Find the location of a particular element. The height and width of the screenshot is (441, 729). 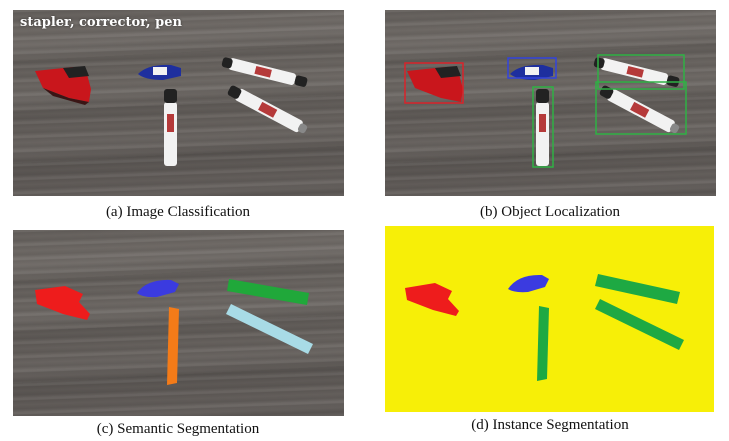

mask-pen-top is located at coordinates (268, 292).